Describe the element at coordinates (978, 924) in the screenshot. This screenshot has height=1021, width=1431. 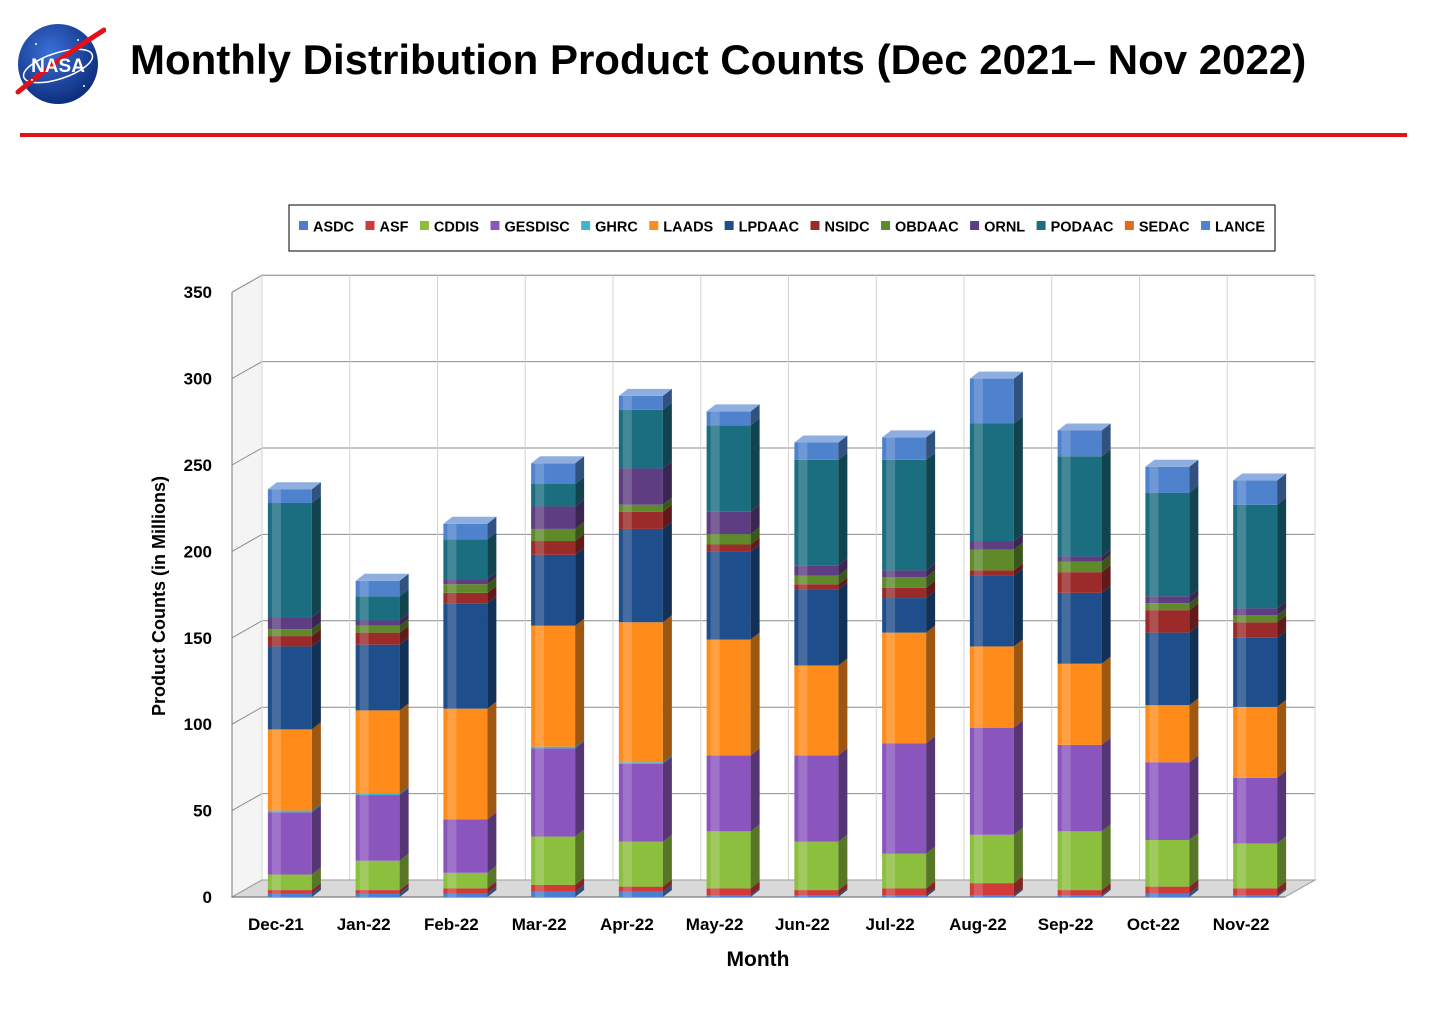
I see `x-tick-label: Aug-22` at that location.